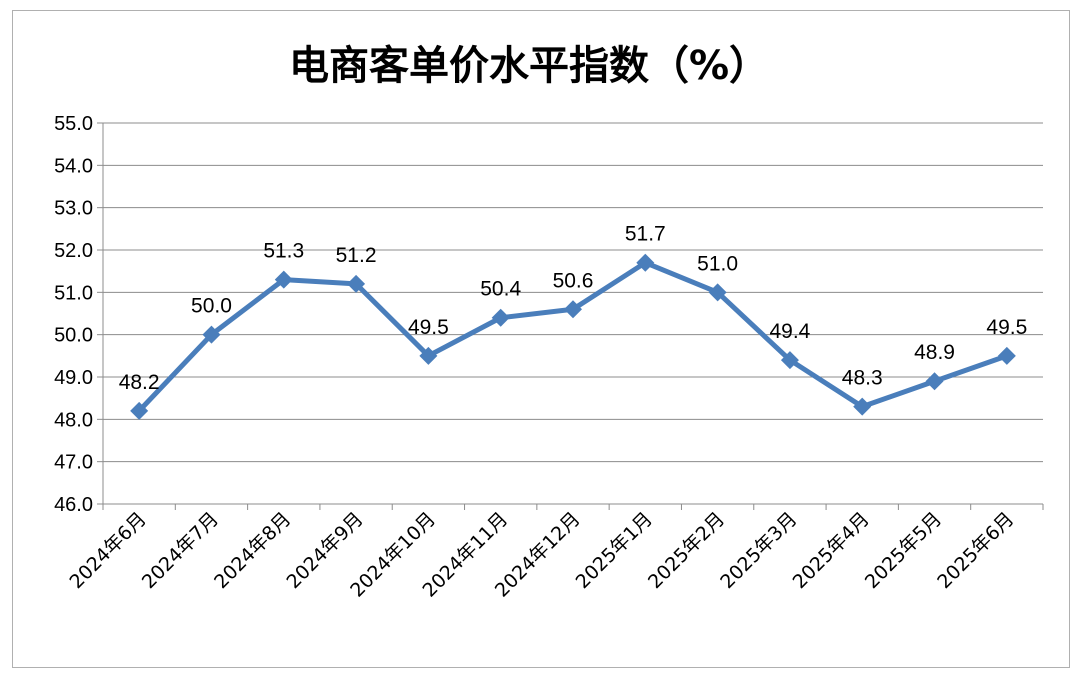  What do you see at coordinates (529, 66) in the screenshot?
I see `chart-title: 电商客单价水平指数（%）` at bounding box center [529, 66].